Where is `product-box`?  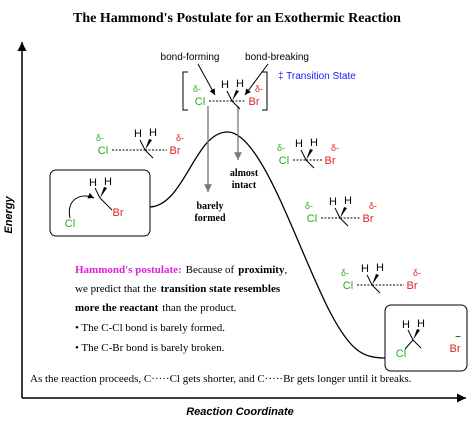 product-box is located at coordinates (426, 338).